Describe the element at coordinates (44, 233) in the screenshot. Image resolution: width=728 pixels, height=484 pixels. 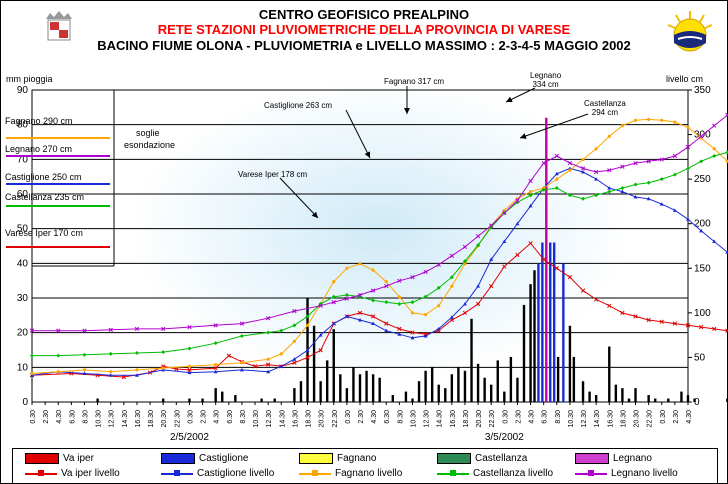
I see `threshold-label-varese-iper: Varese Iper 170 cm` at that location.